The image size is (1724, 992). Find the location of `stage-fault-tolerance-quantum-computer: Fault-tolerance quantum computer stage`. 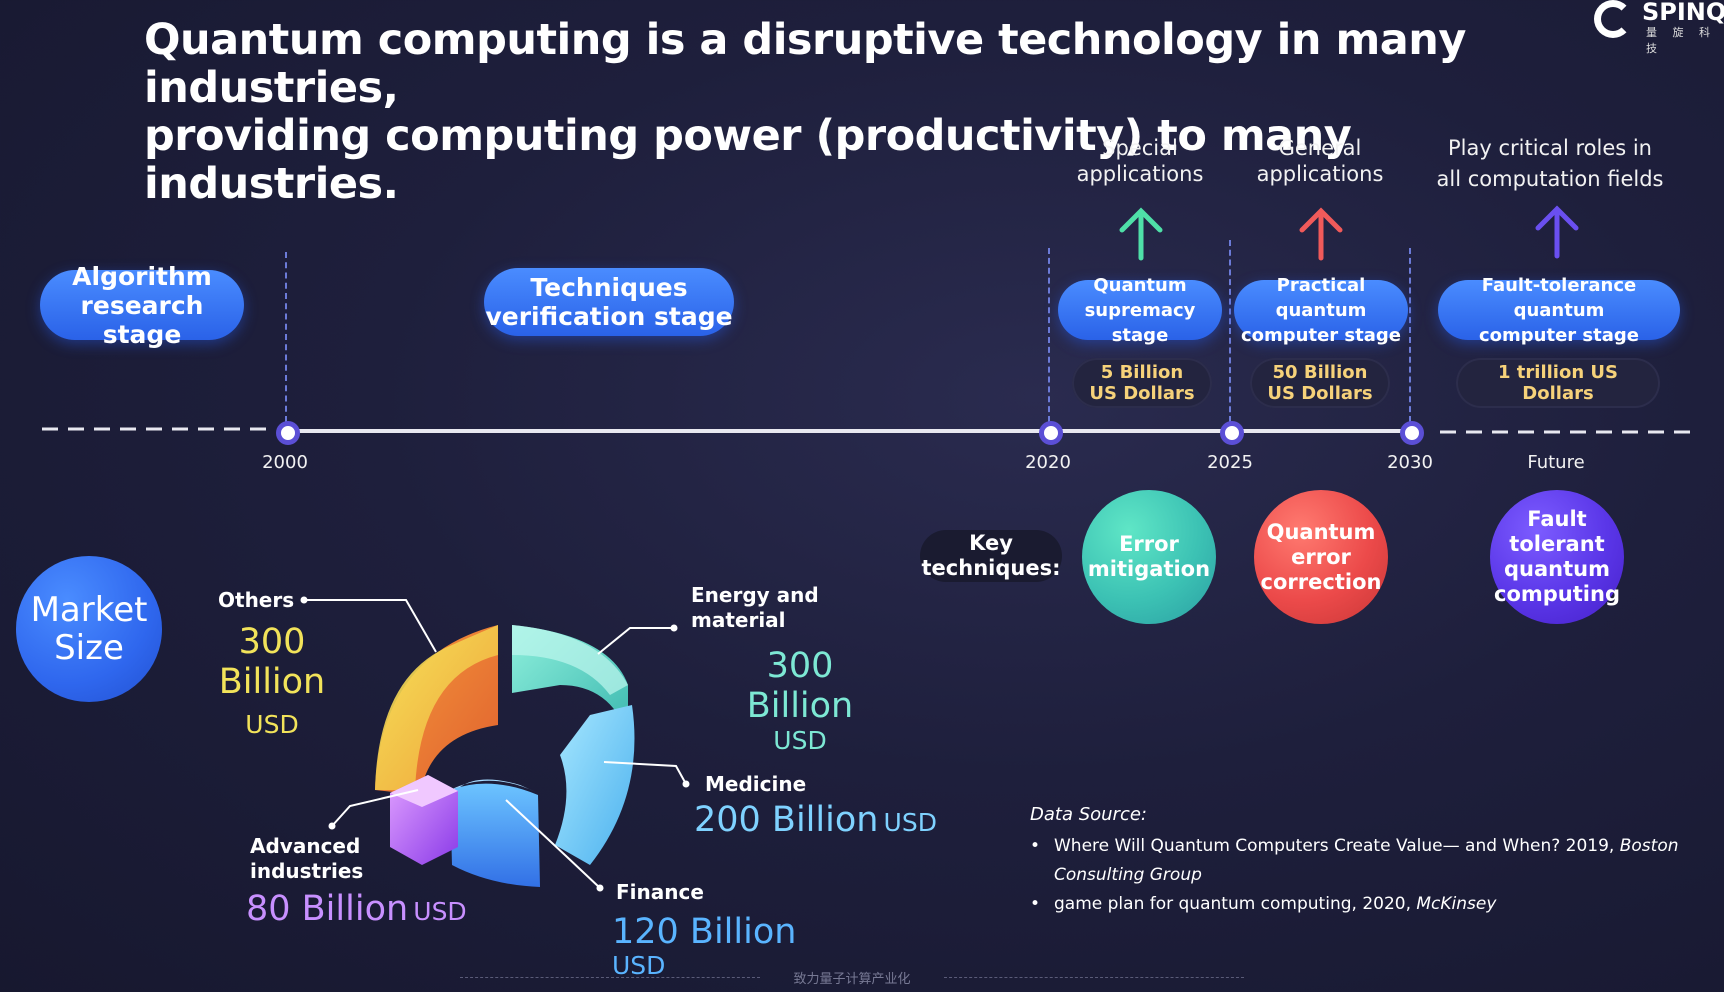

stage-fault-tolerance-quantum-computer: Fault-tolerance quantum computer stage is located at coordinates (1559, 310).